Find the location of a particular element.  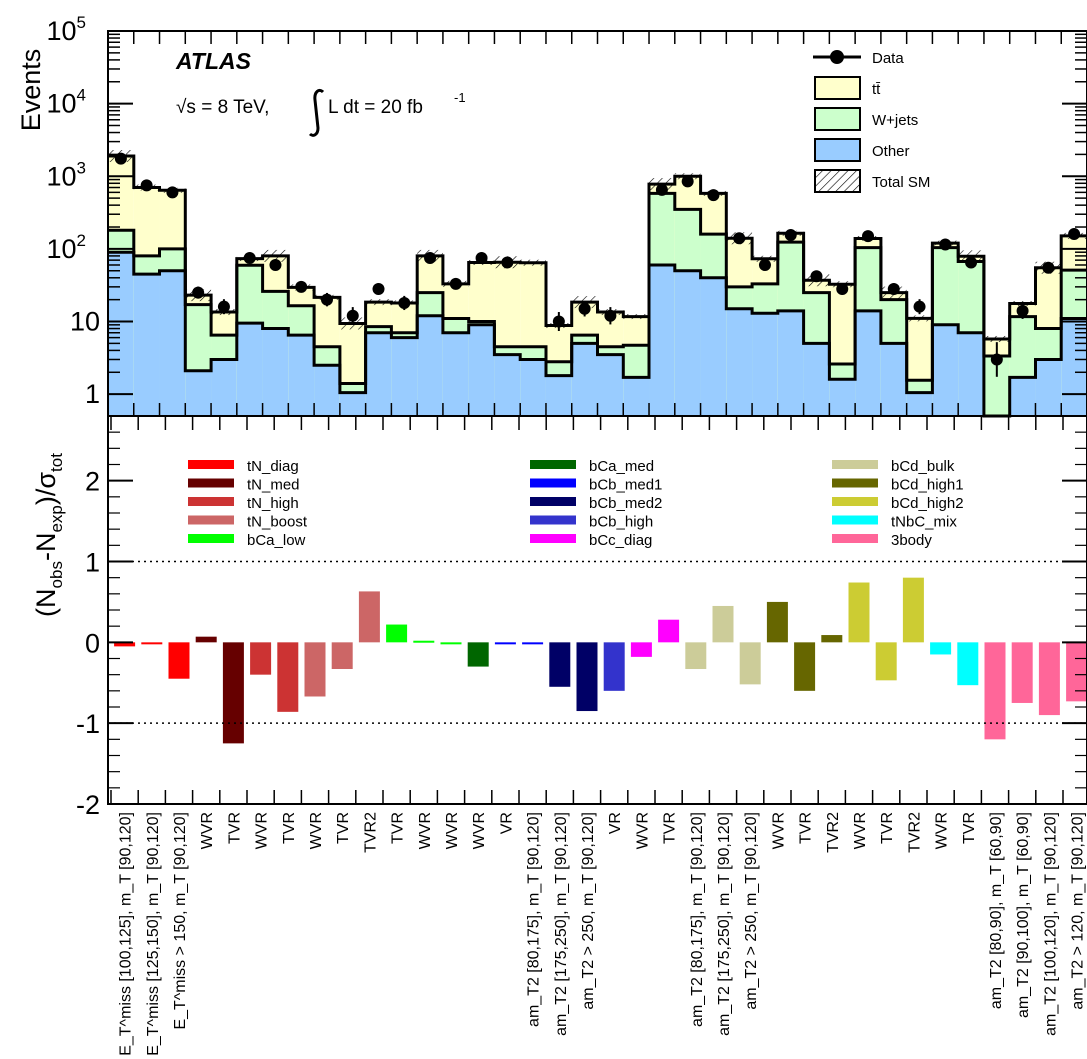

upper-y-tick-label: 1 is located at coordinates (92, 394).